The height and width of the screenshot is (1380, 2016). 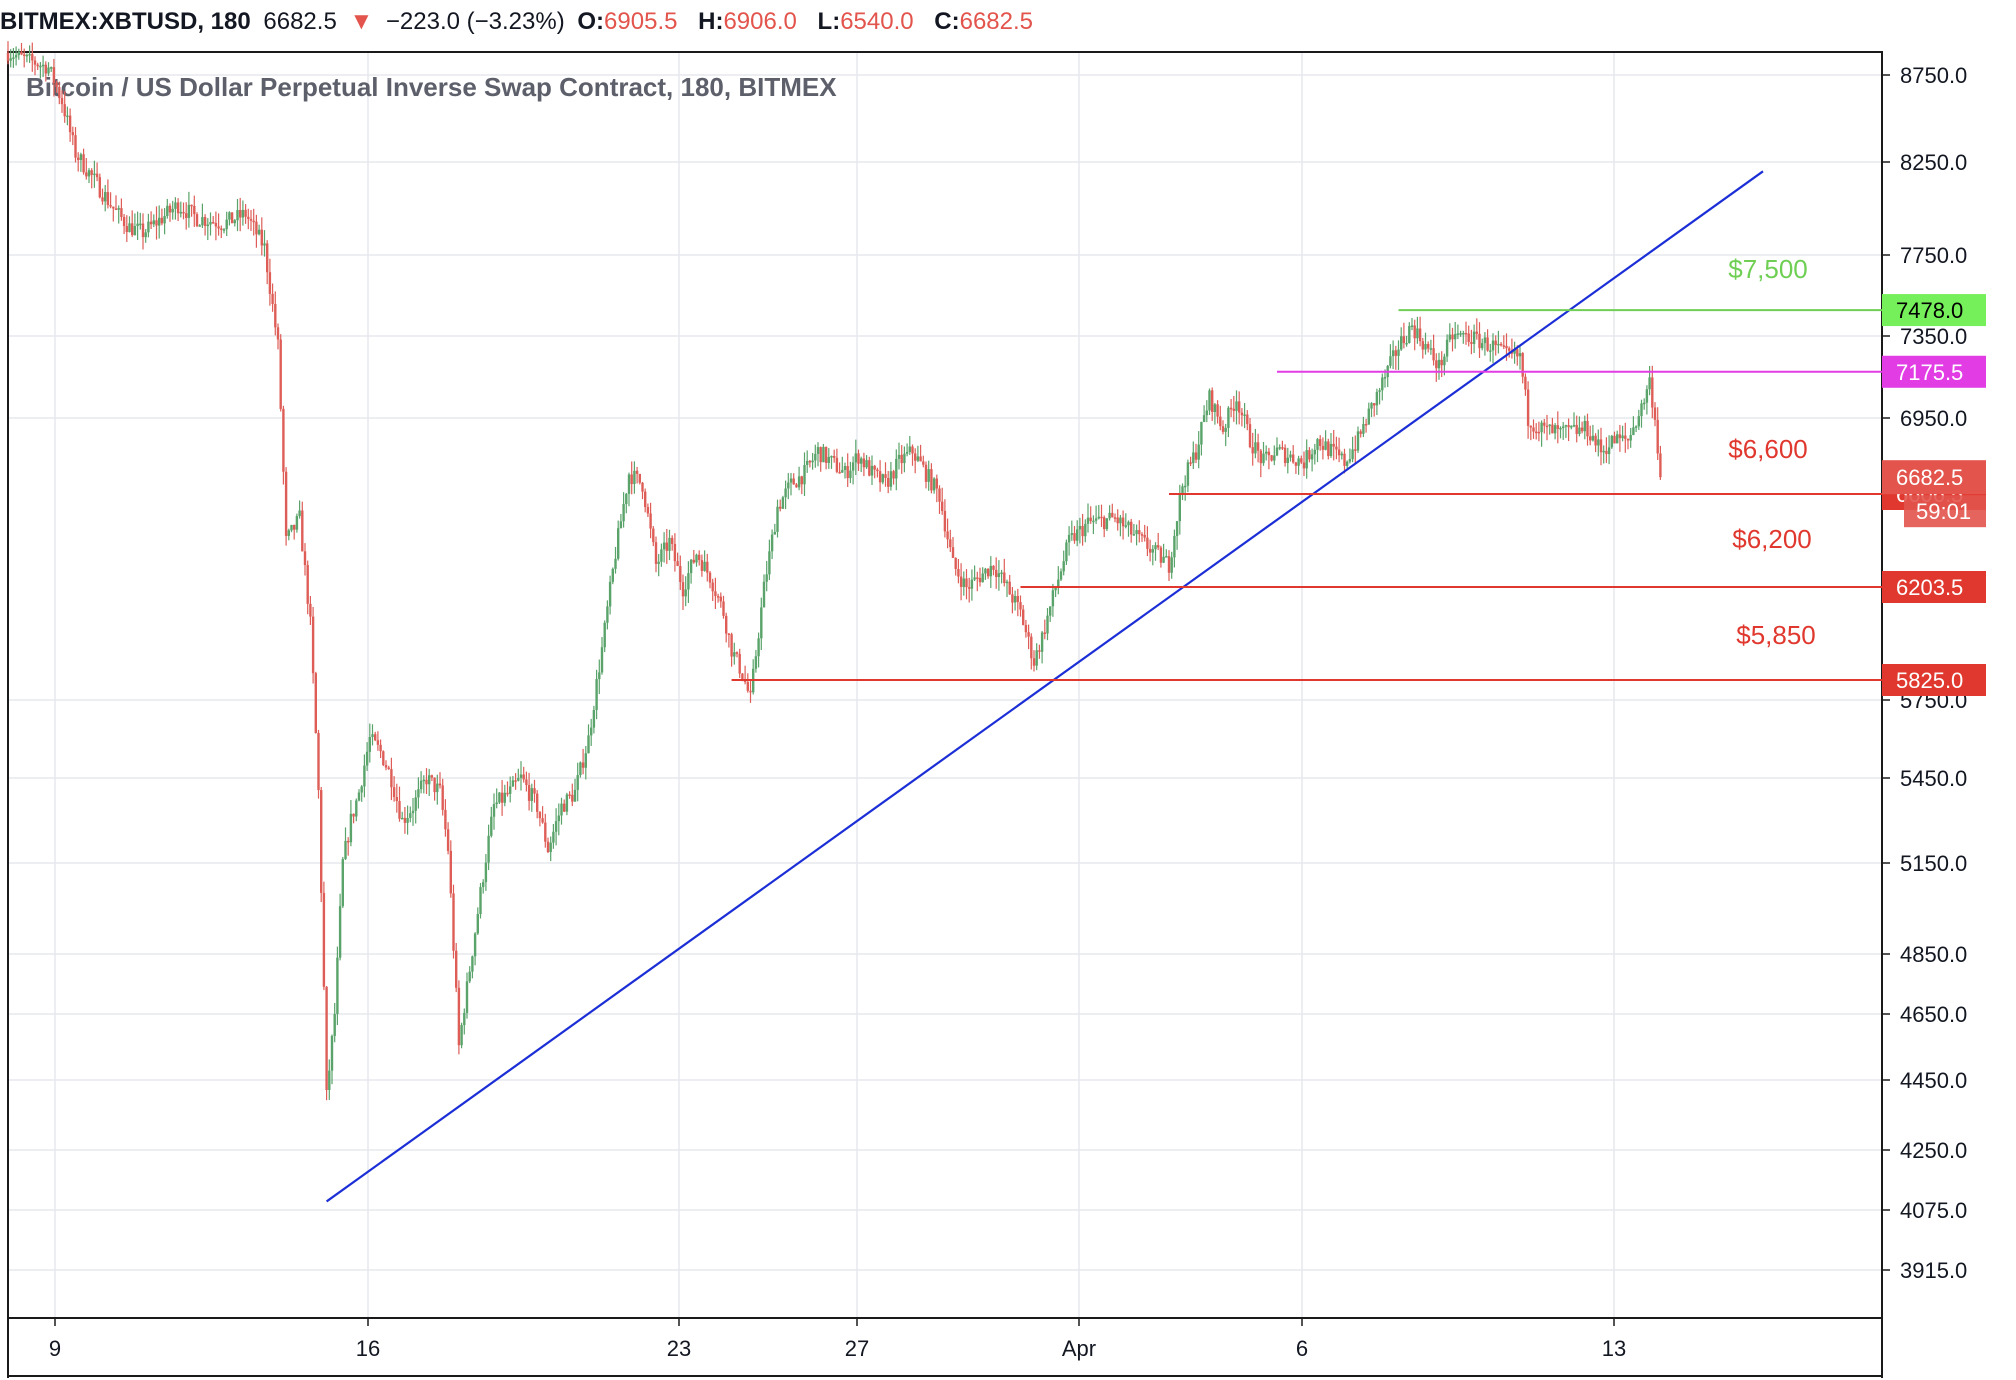 I want to click on price-change: −223.0 (−3.23%), so click(x=475, y=21).